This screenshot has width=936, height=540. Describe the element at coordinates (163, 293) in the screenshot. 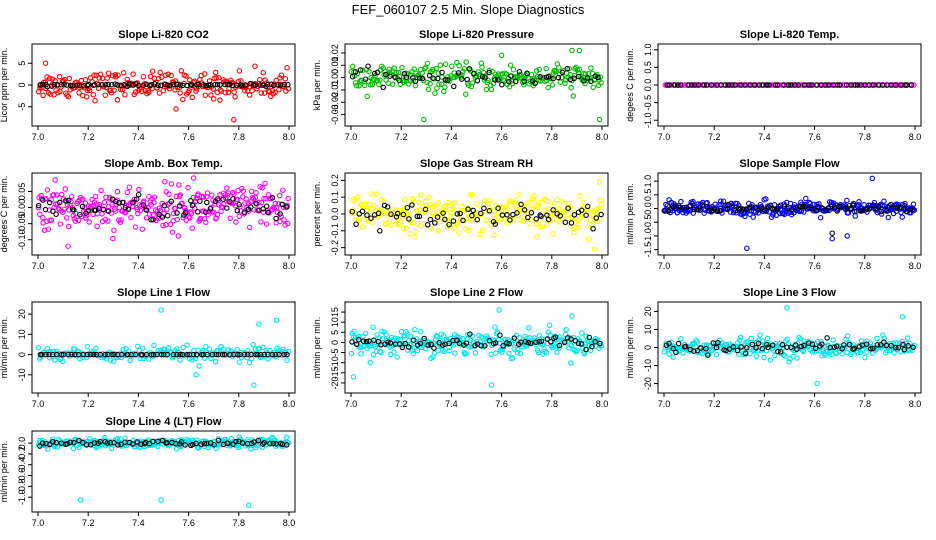

I see `panel-title: Slope Line 1 Flow` at that location.